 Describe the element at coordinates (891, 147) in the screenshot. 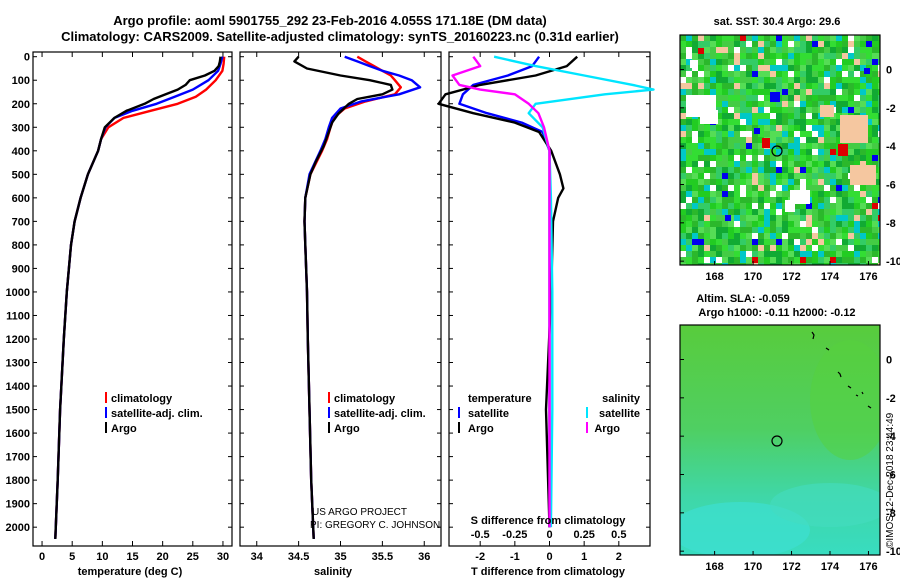

I see `lat-tick-label: -4` at that location.